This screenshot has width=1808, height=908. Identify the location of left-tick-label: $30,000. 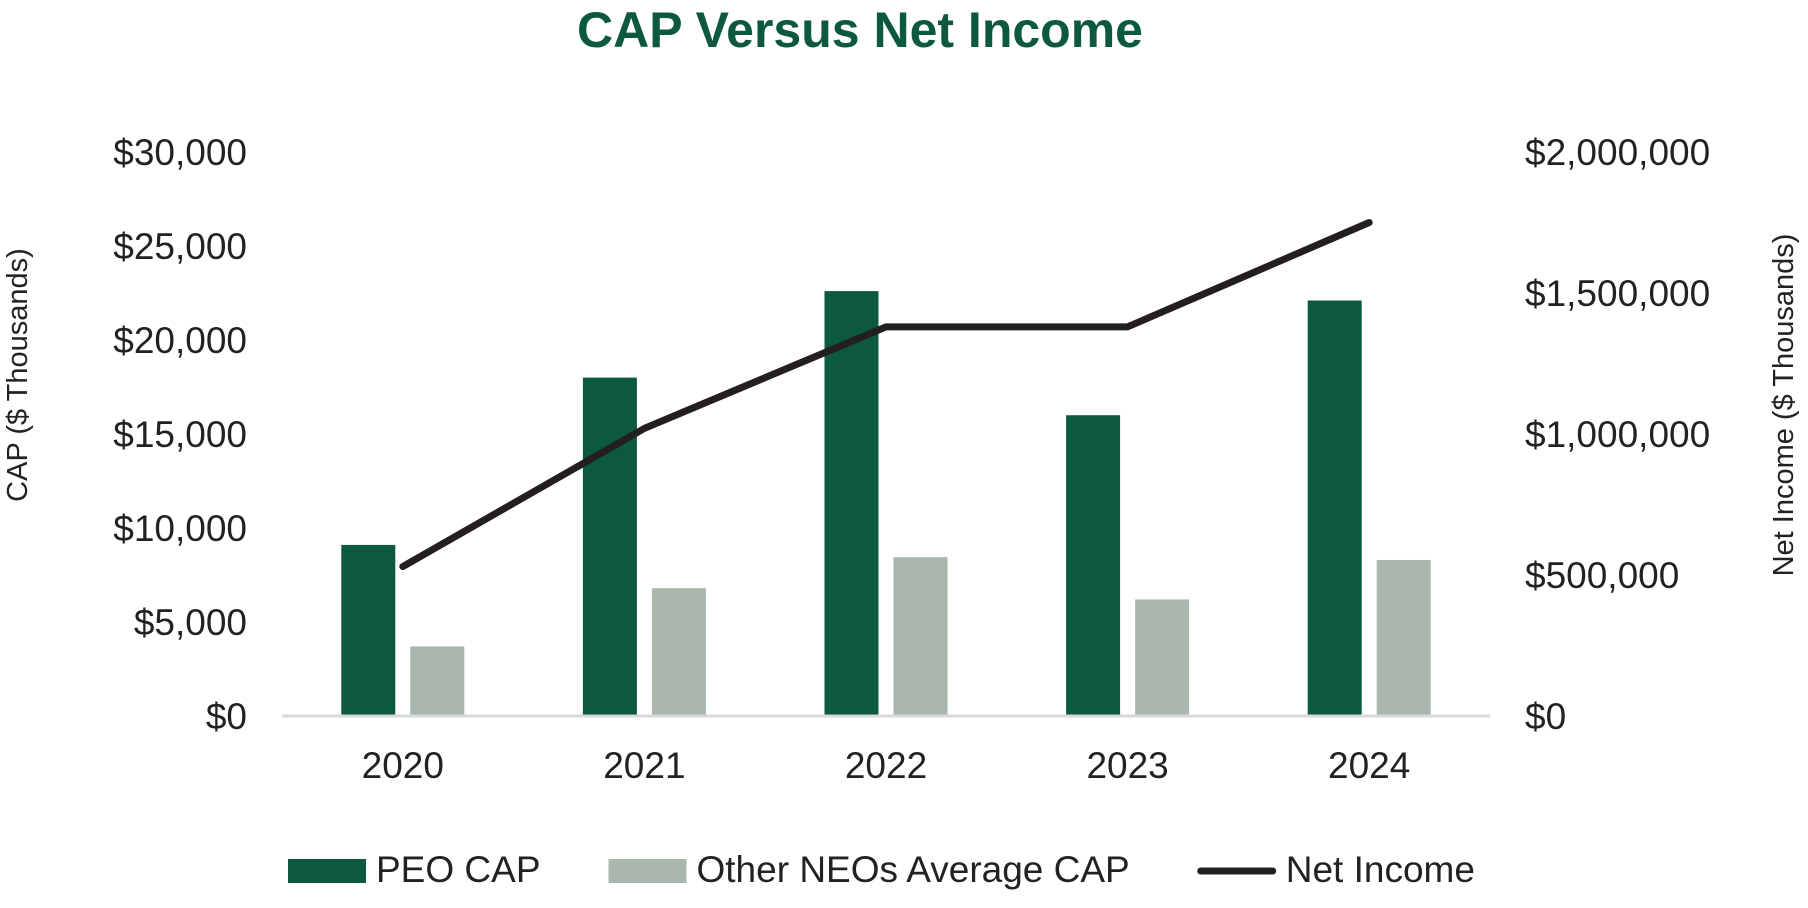
(180, 152).